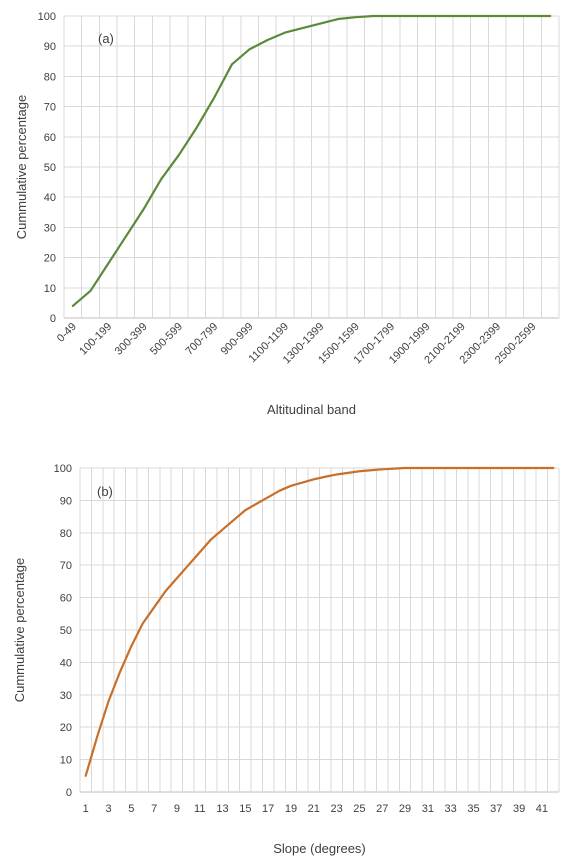  Describe the element at coordinates (382, 809) in the screenshot. I see `x-tick-label: 27` at that location.